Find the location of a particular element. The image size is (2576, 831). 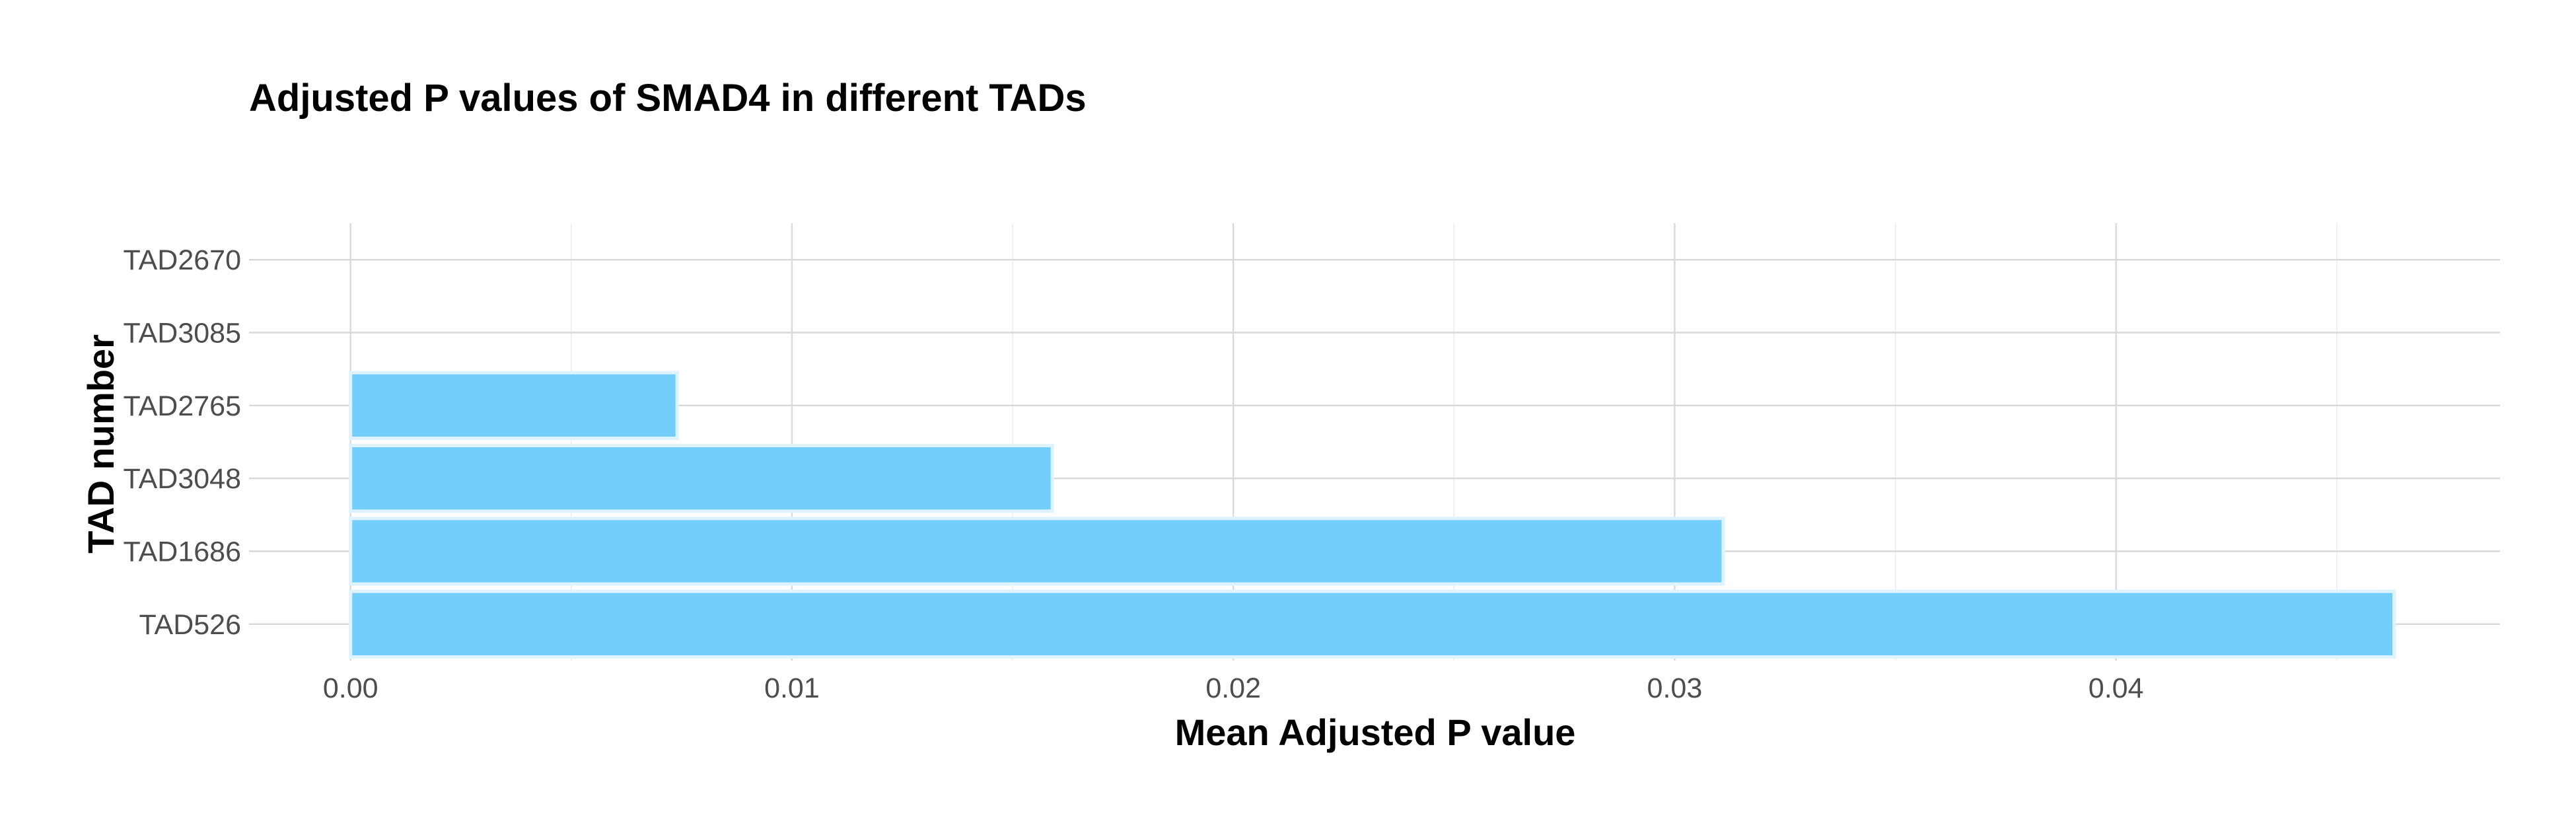

bar-tad1686 is located at coordinates (1037, 551).